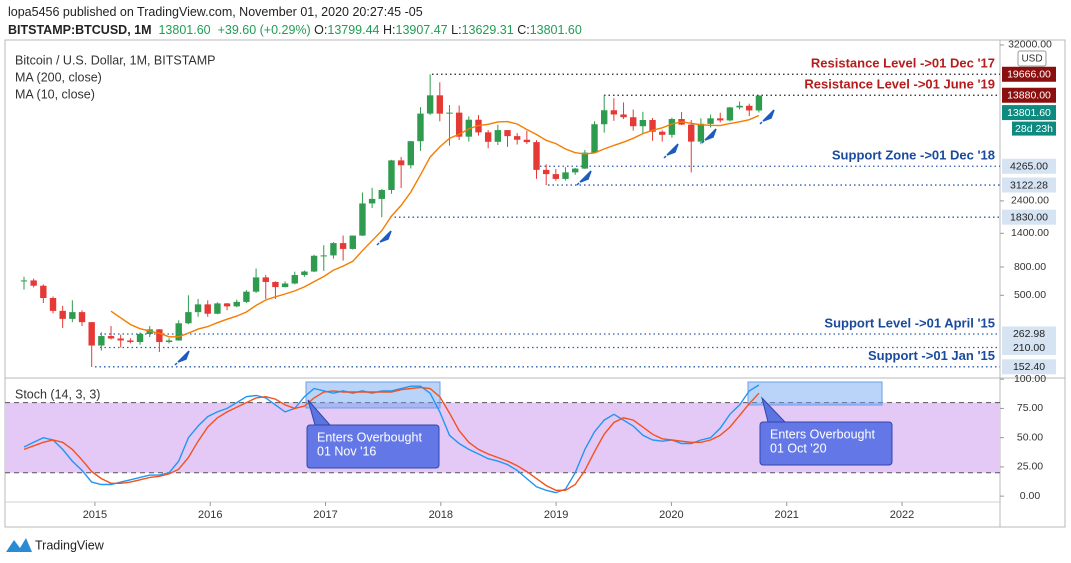  Describe the element at coordinates (80, 30) in the screenshot. I see `symbol: BITSTAMP:BTCUSD, 1M` at that location.